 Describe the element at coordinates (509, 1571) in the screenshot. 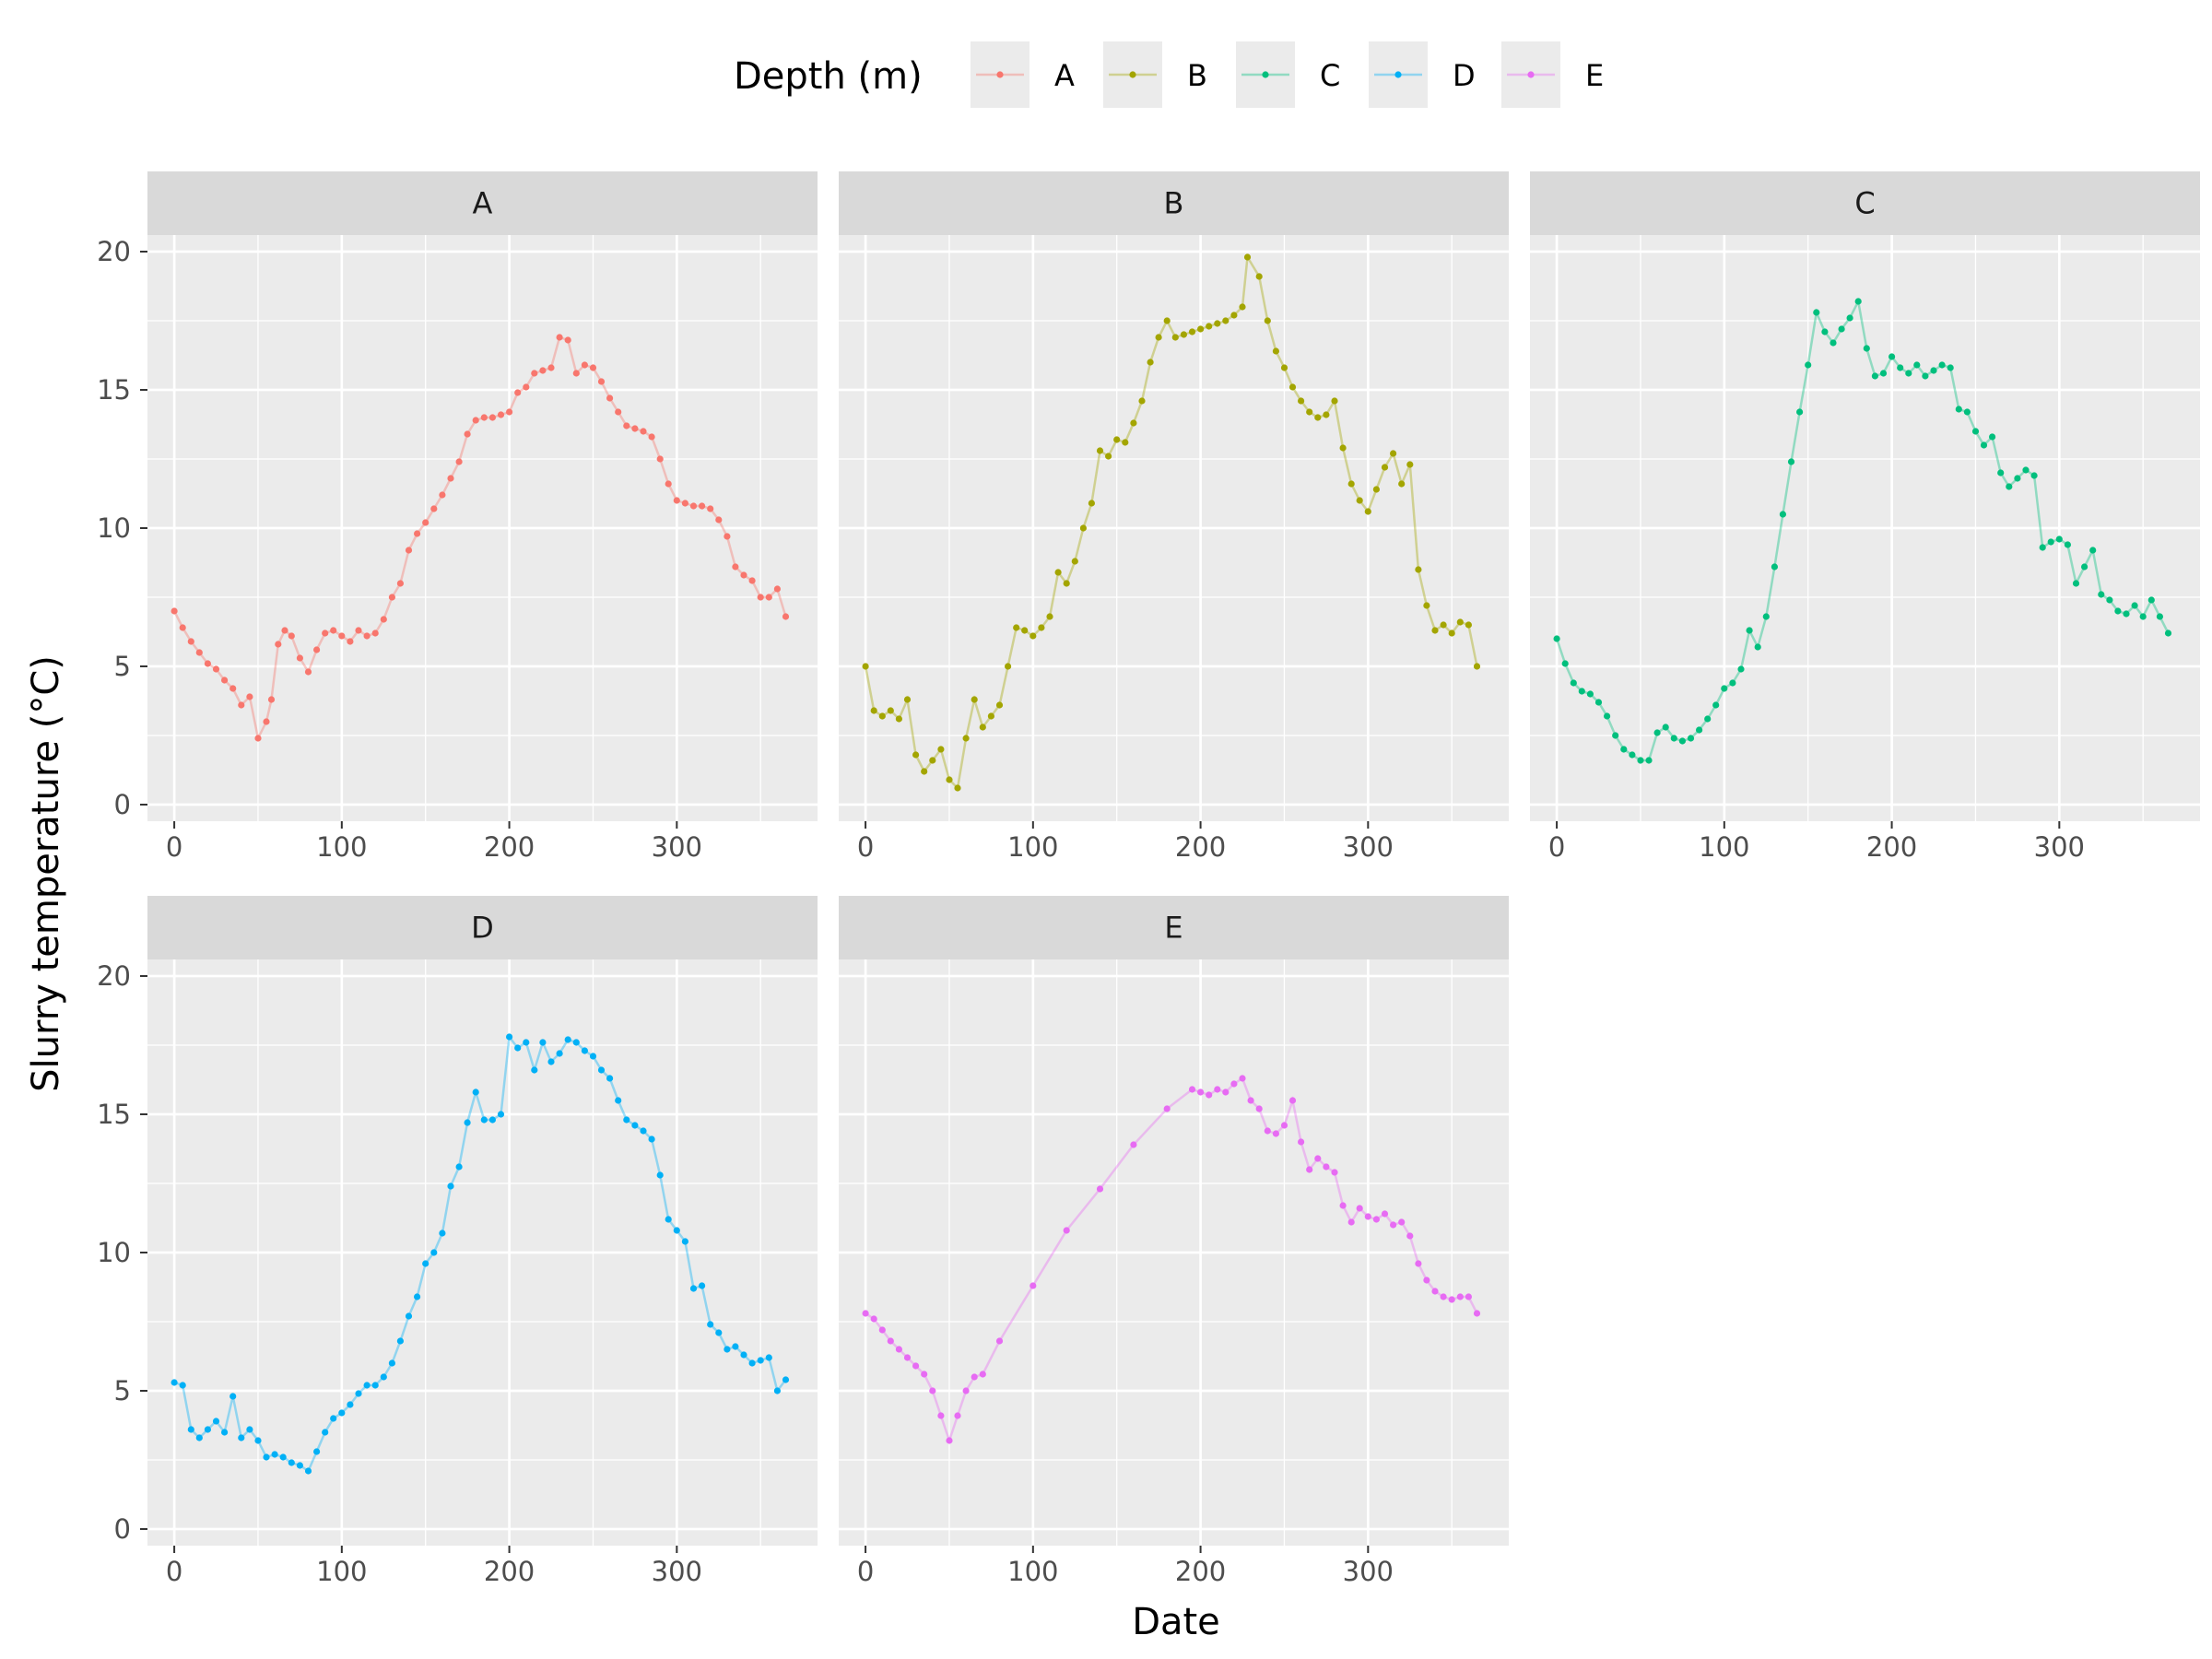

I see `x-tick-label: 200` at that location.